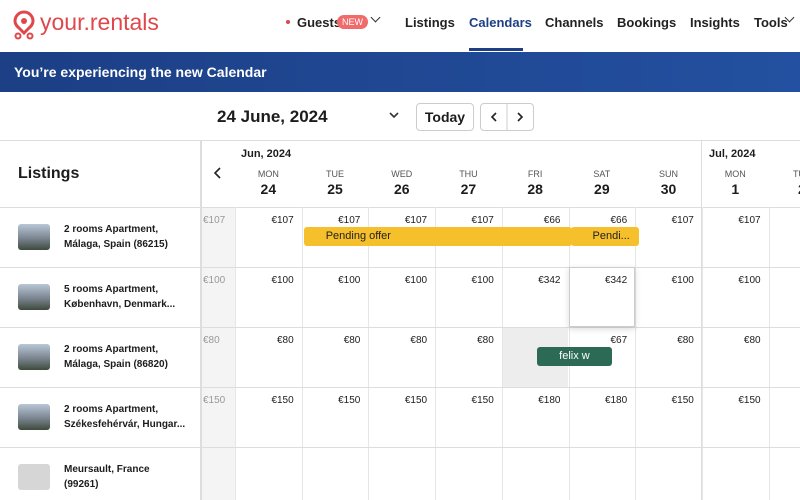 This screenshot has width=800, height=500. What do you see at coordinates (438, 236) in the screenshot?
I see `booking: Pending offer` at bounding box center [438, 236].